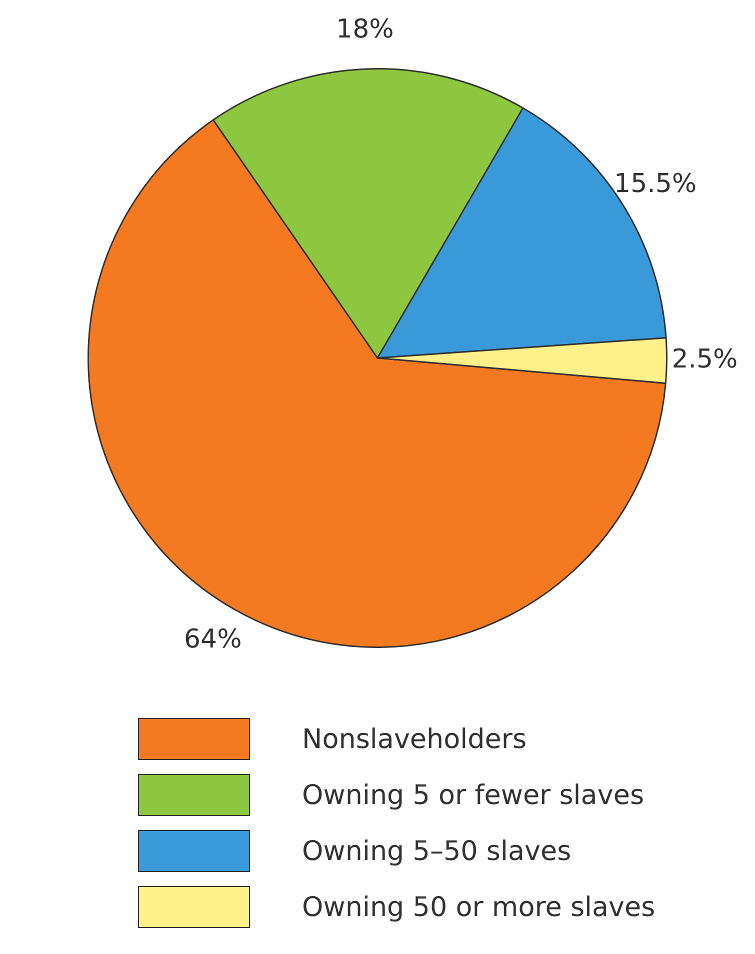 This screenshot has width=755, height=954. Describe the element at coordinates (655, 183) in the screenshot. I see `data-label: 15.5%` at that location.